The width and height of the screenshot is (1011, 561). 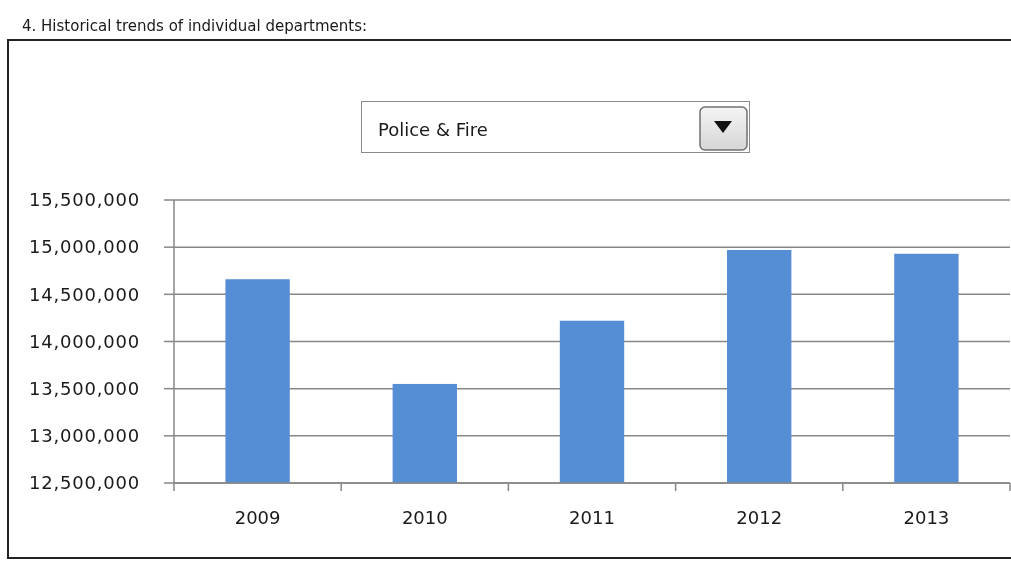 What do you see at coordinates (195, 26) in the screenshot?
I see `chart-title: 4. Historical trends of individual departments:` at bounding box center [195, 26].